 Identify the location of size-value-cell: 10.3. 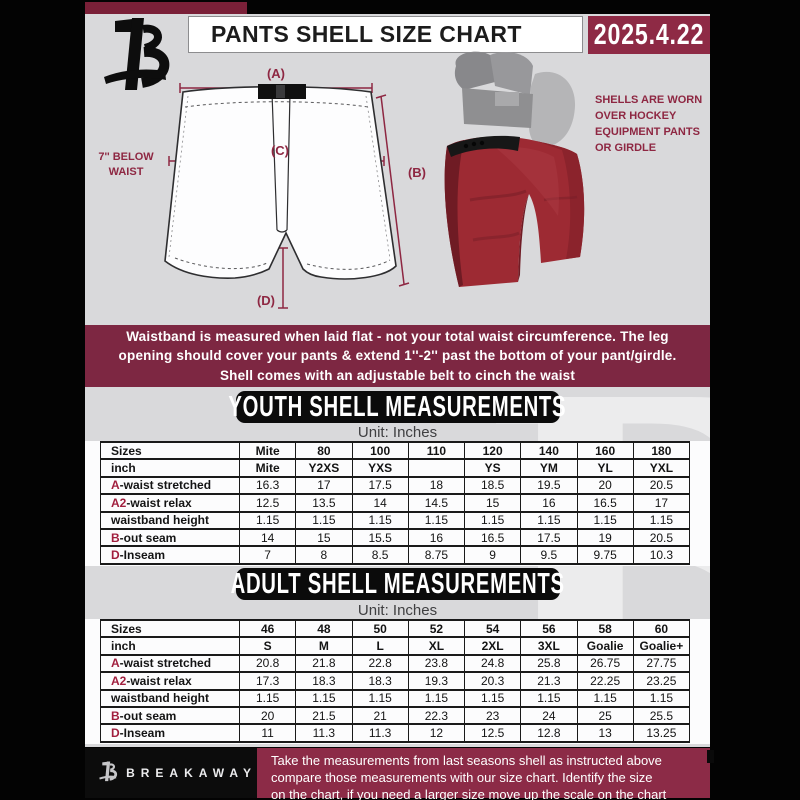
(661, 555).